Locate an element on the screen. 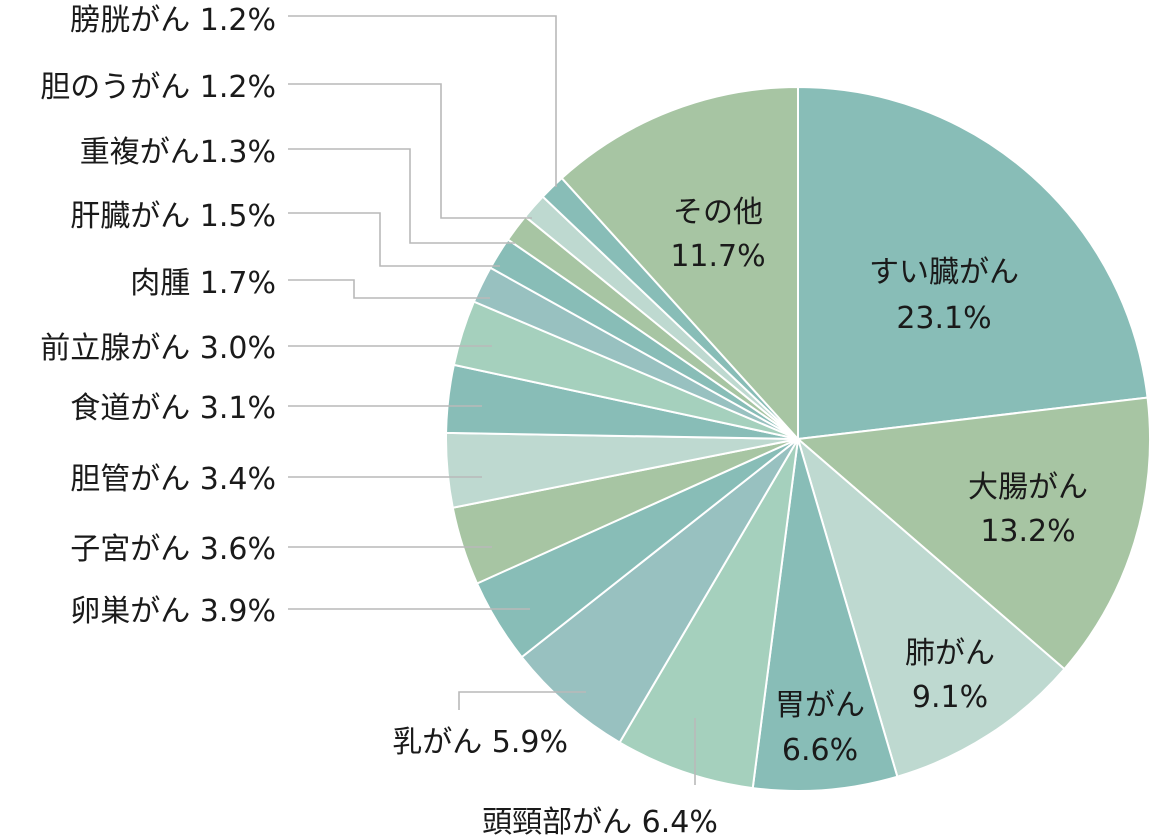 The image size is (1152, 838). label-nikushu: 肉腫 1.7% is located at coordinates (203, 283).